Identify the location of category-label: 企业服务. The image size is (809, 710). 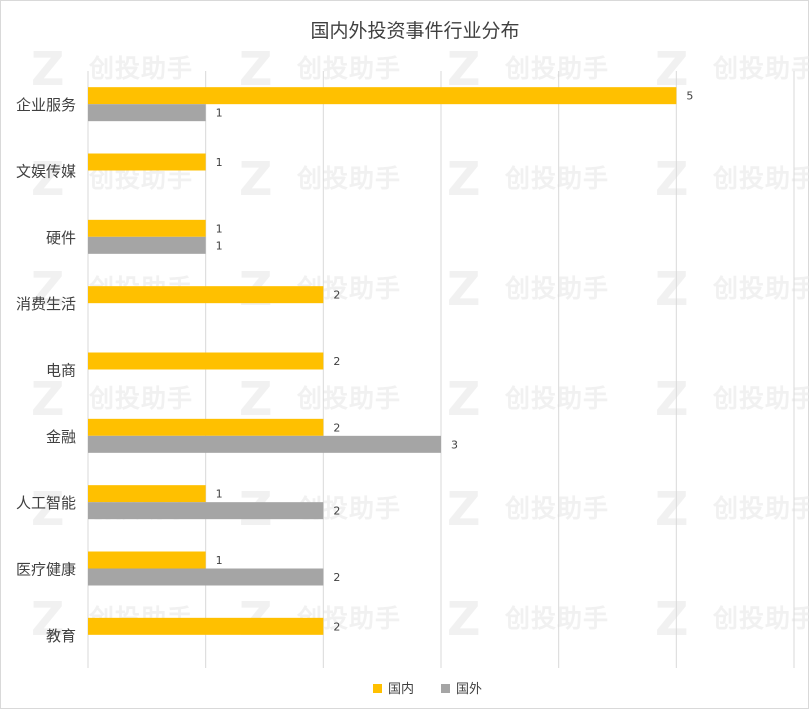
(46, 105).